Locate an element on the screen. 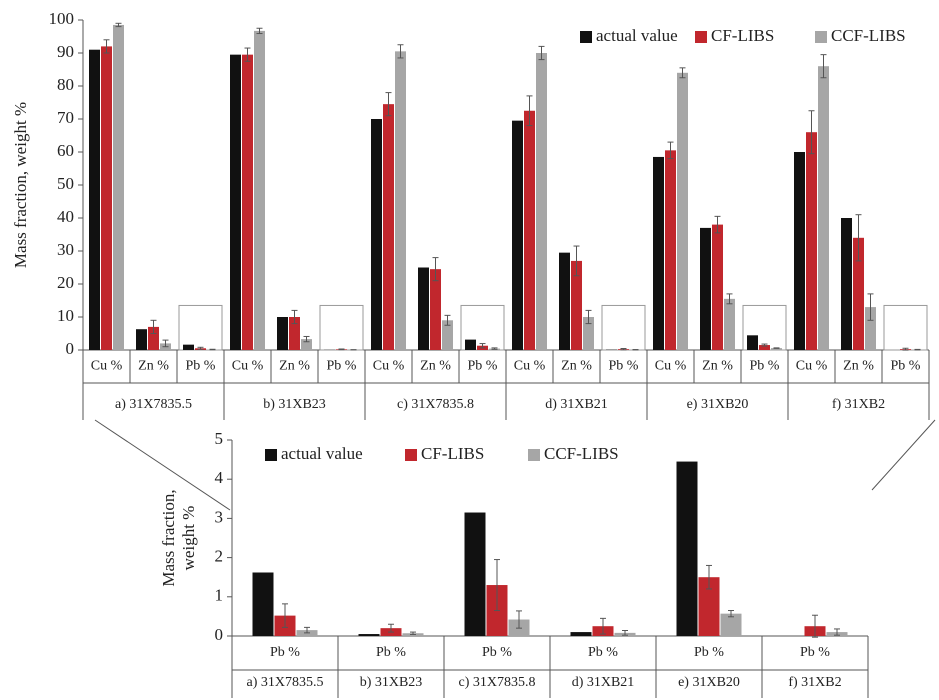 The width and height of the screenshot is (939, 700). legend-label: CF-LIBS is located at coordinates (452, 453).